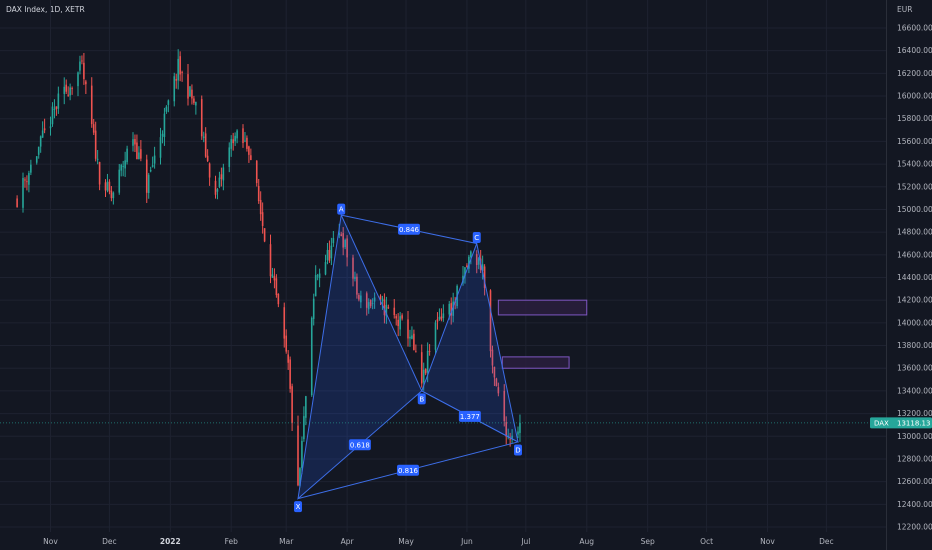 The width and height of the screenshot is (932, 550). I want to click on pattern-ratio-label-bg, so click(408, 229).